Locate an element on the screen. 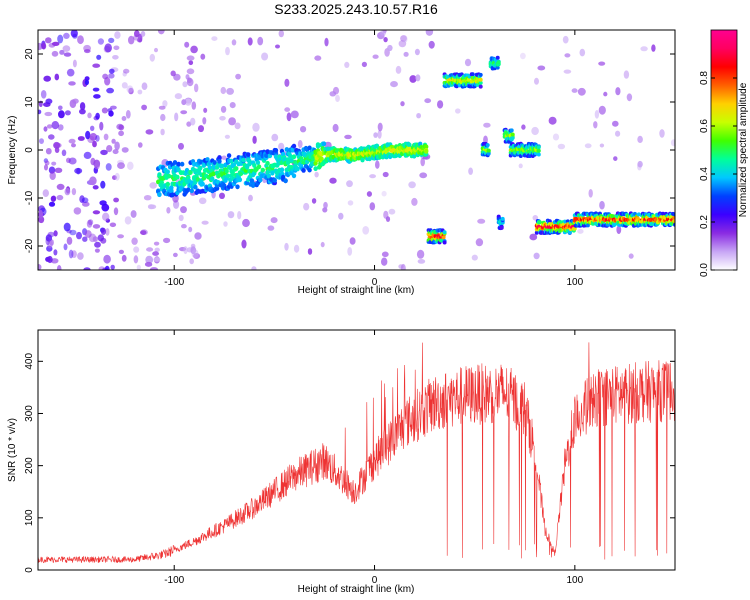  y-tick-label: 400 is located at coordinates (29, 361).